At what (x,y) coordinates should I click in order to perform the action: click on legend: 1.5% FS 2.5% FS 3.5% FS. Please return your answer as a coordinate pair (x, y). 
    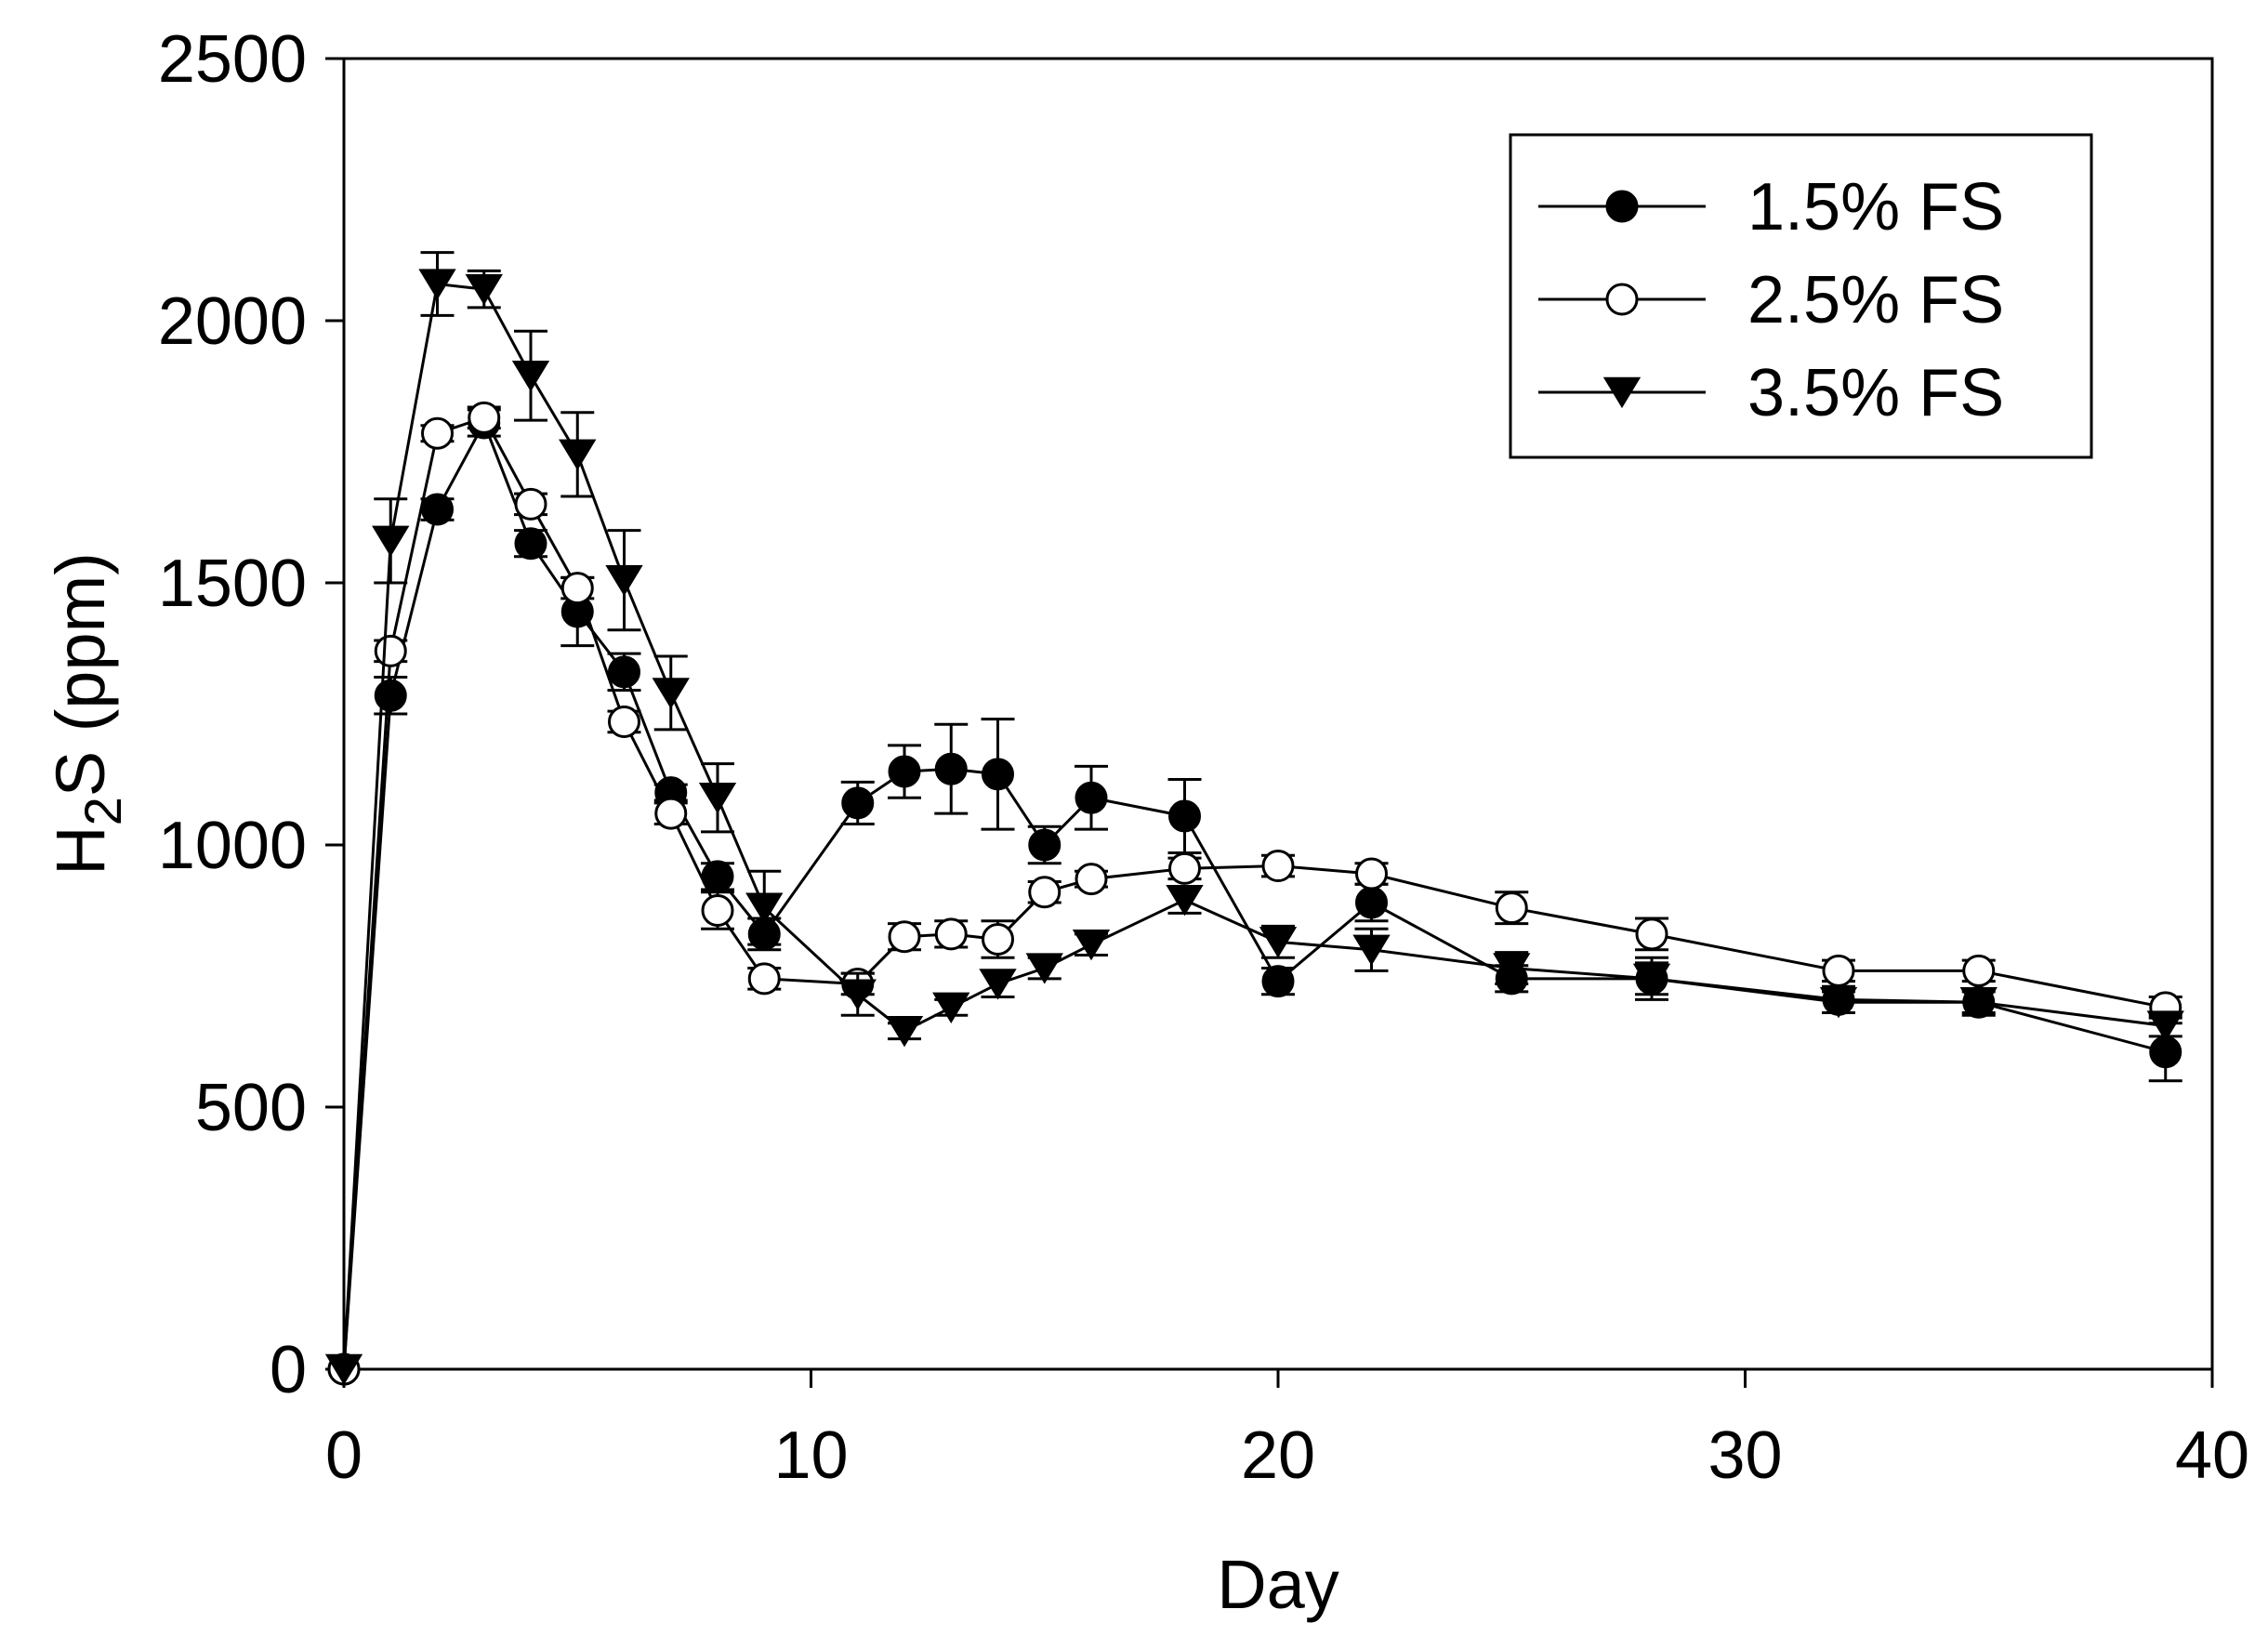
    Looking at the image, I should click on (1801, 296).